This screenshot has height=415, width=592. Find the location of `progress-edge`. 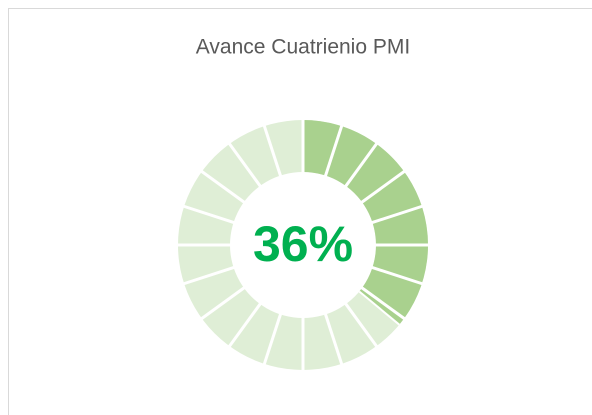

progress-edge is located at coordinates (379, 308).